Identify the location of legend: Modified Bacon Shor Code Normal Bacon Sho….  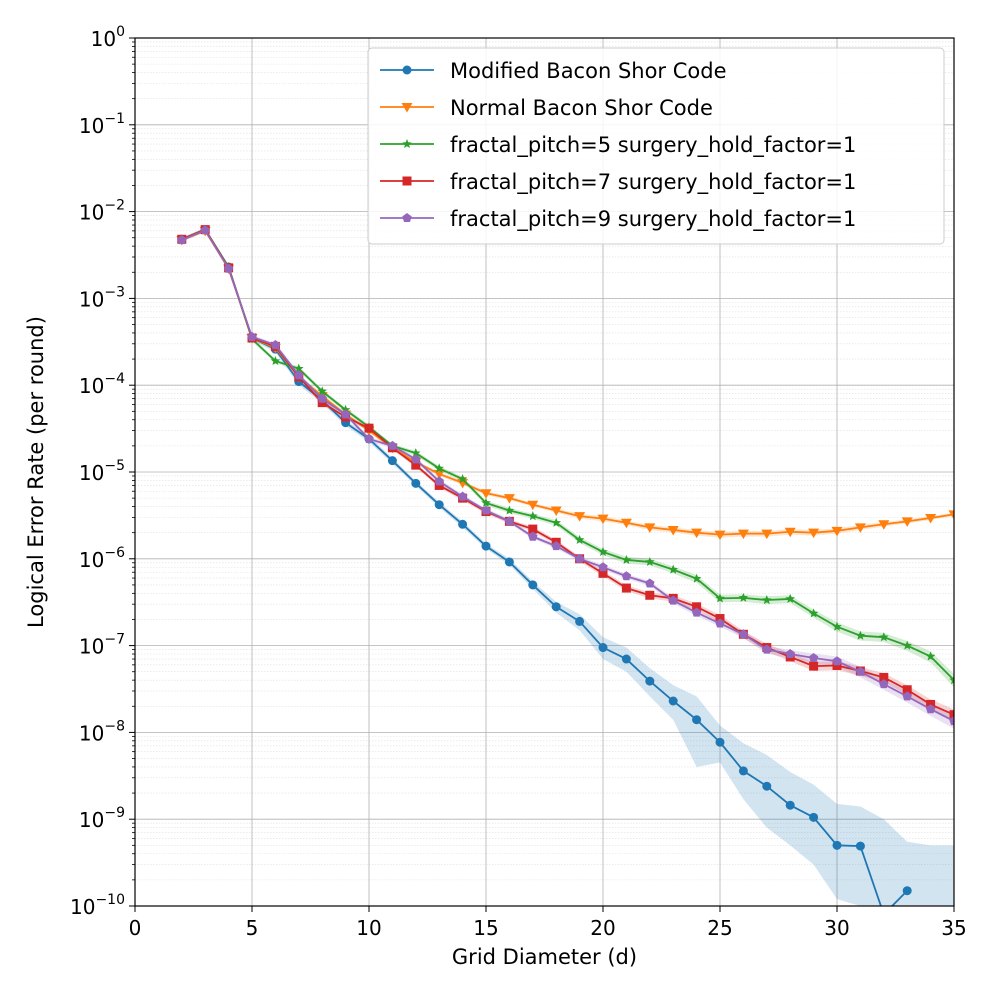
(656, 146).